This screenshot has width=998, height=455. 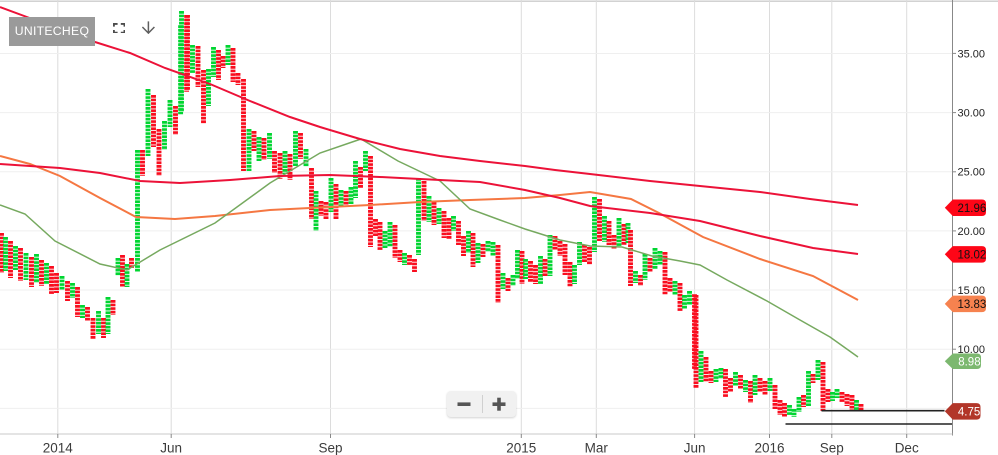 What do you see at coordinates (972, 305) in the screenshot?
I see `svg-text: 13.83` at bounding box center [972, 305].